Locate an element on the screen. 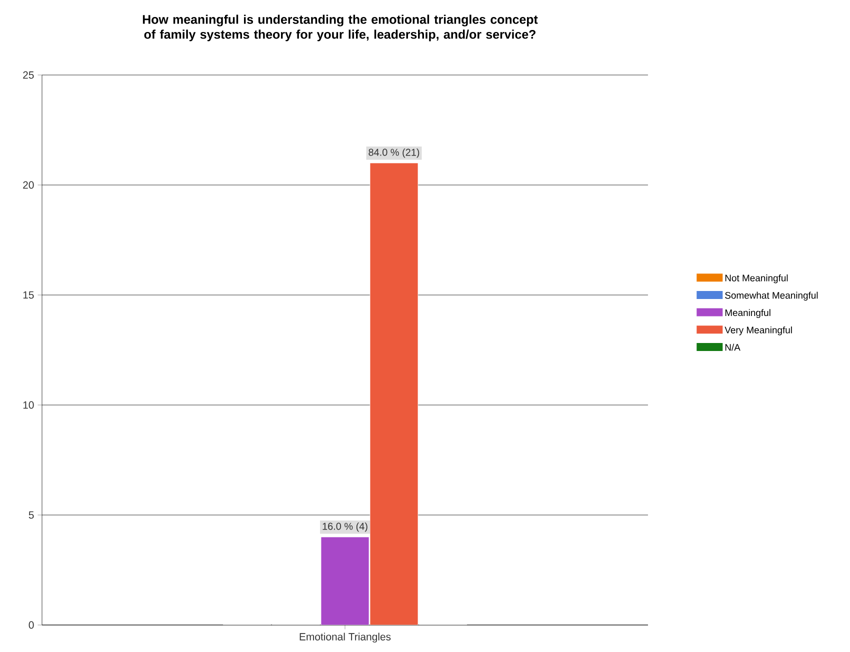 This screenshot has width=850, height=652. y-tick-label: 0 is located at coordinates (31, 625).